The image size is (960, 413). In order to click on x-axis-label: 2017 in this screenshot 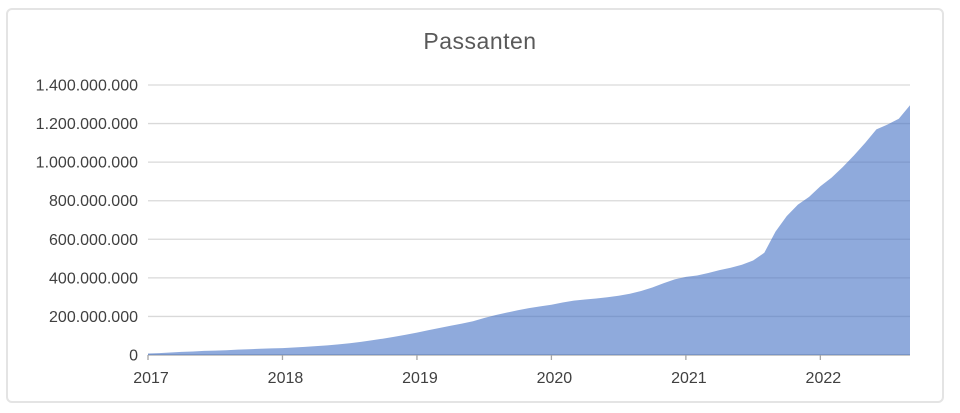, I will do `click(151, 378)`.